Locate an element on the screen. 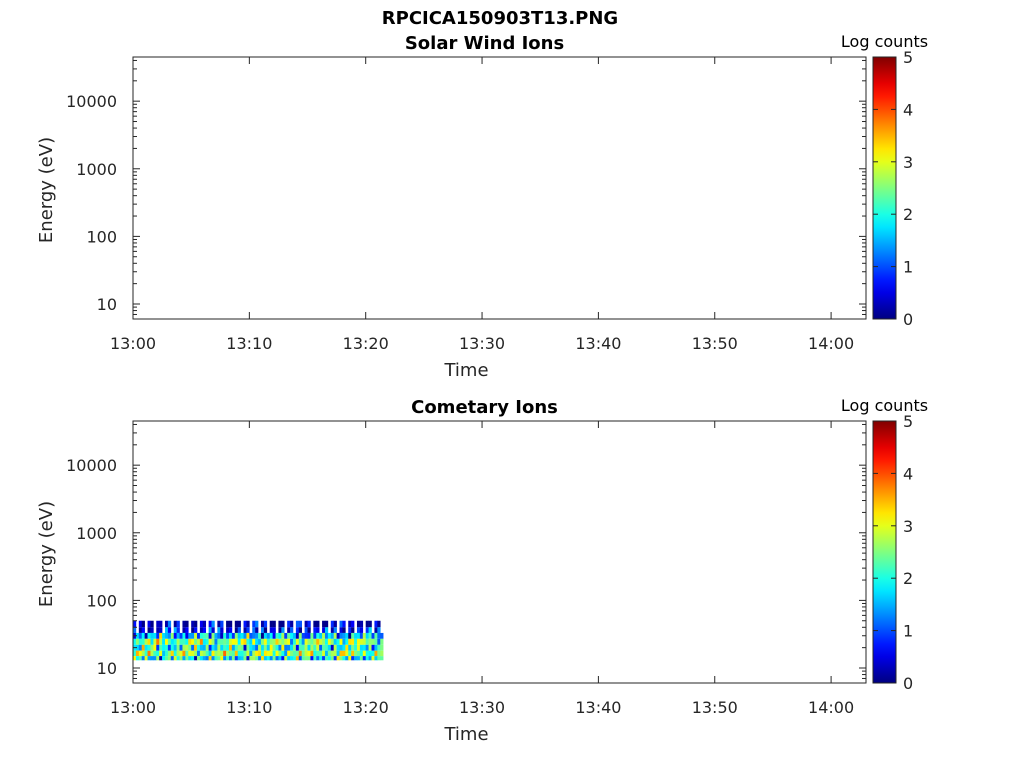 This screenshot has width=1024, height=768. x-tick-label: 13:20 is located at coordinates (366, 343).